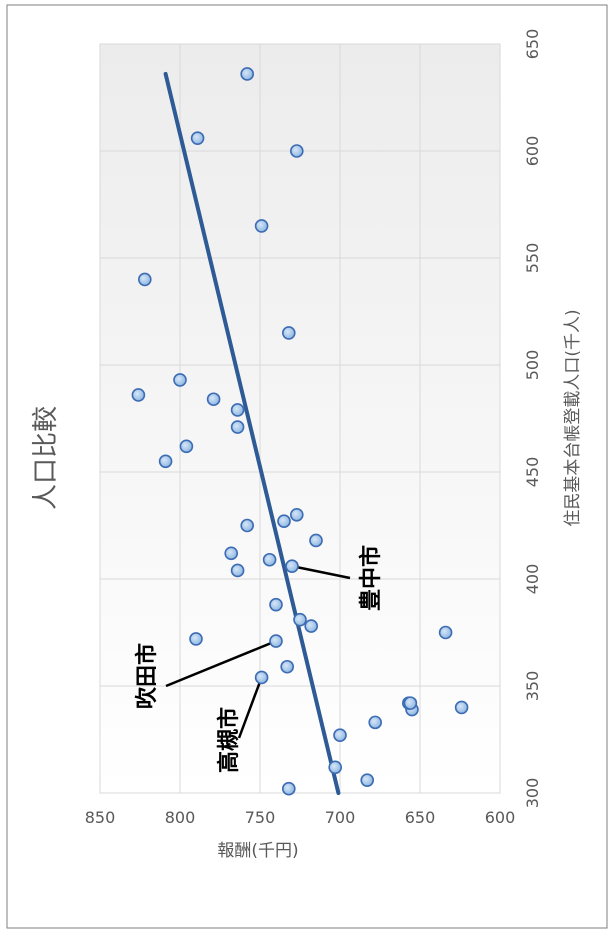  What do you see at coordinates (180, 817) in the screenshot?
I see `y-tick-label: 800` at bounding box center [180, 817].